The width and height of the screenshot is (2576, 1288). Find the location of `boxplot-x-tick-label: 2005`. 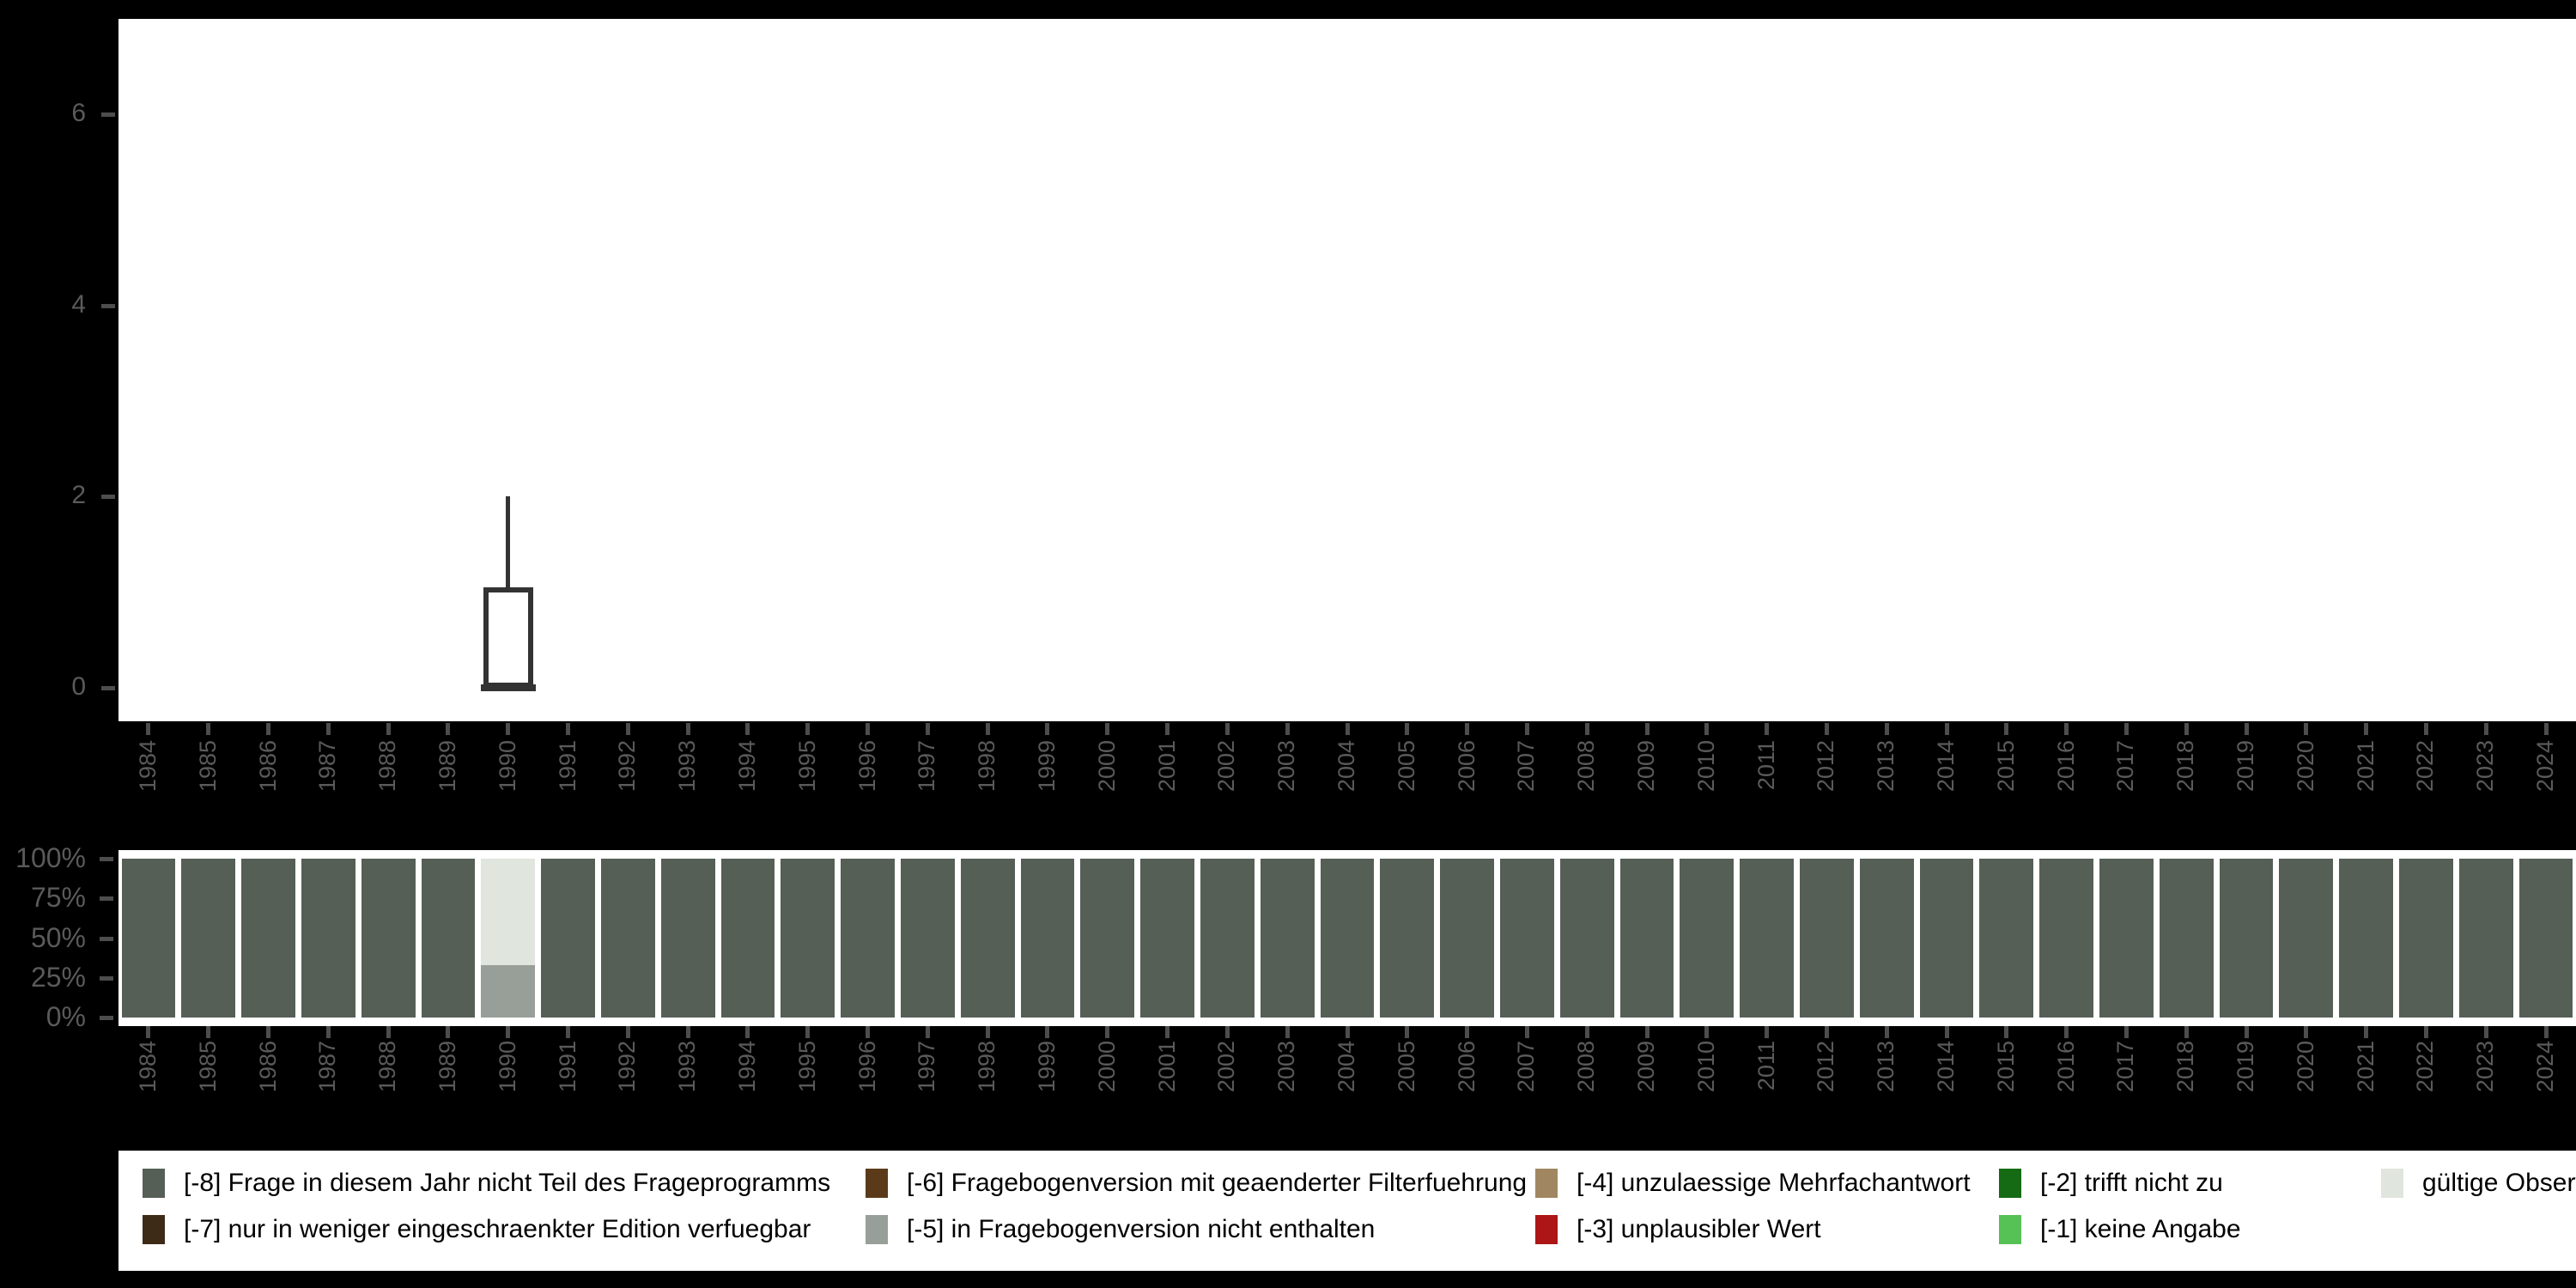

boxplot-x-tick-label: 2005 is located at coordinates (1406, 766).